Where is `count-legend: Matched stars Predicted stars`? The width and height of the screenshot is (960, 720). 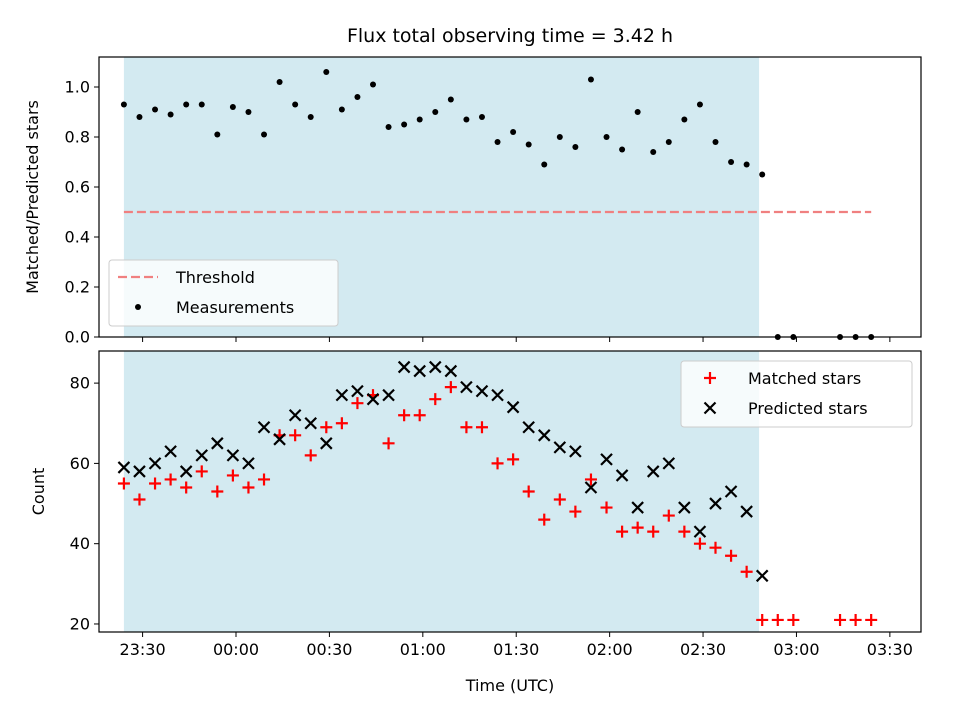 count-legend: Matched stars Predicted stars is located at coordinates (796, 394).